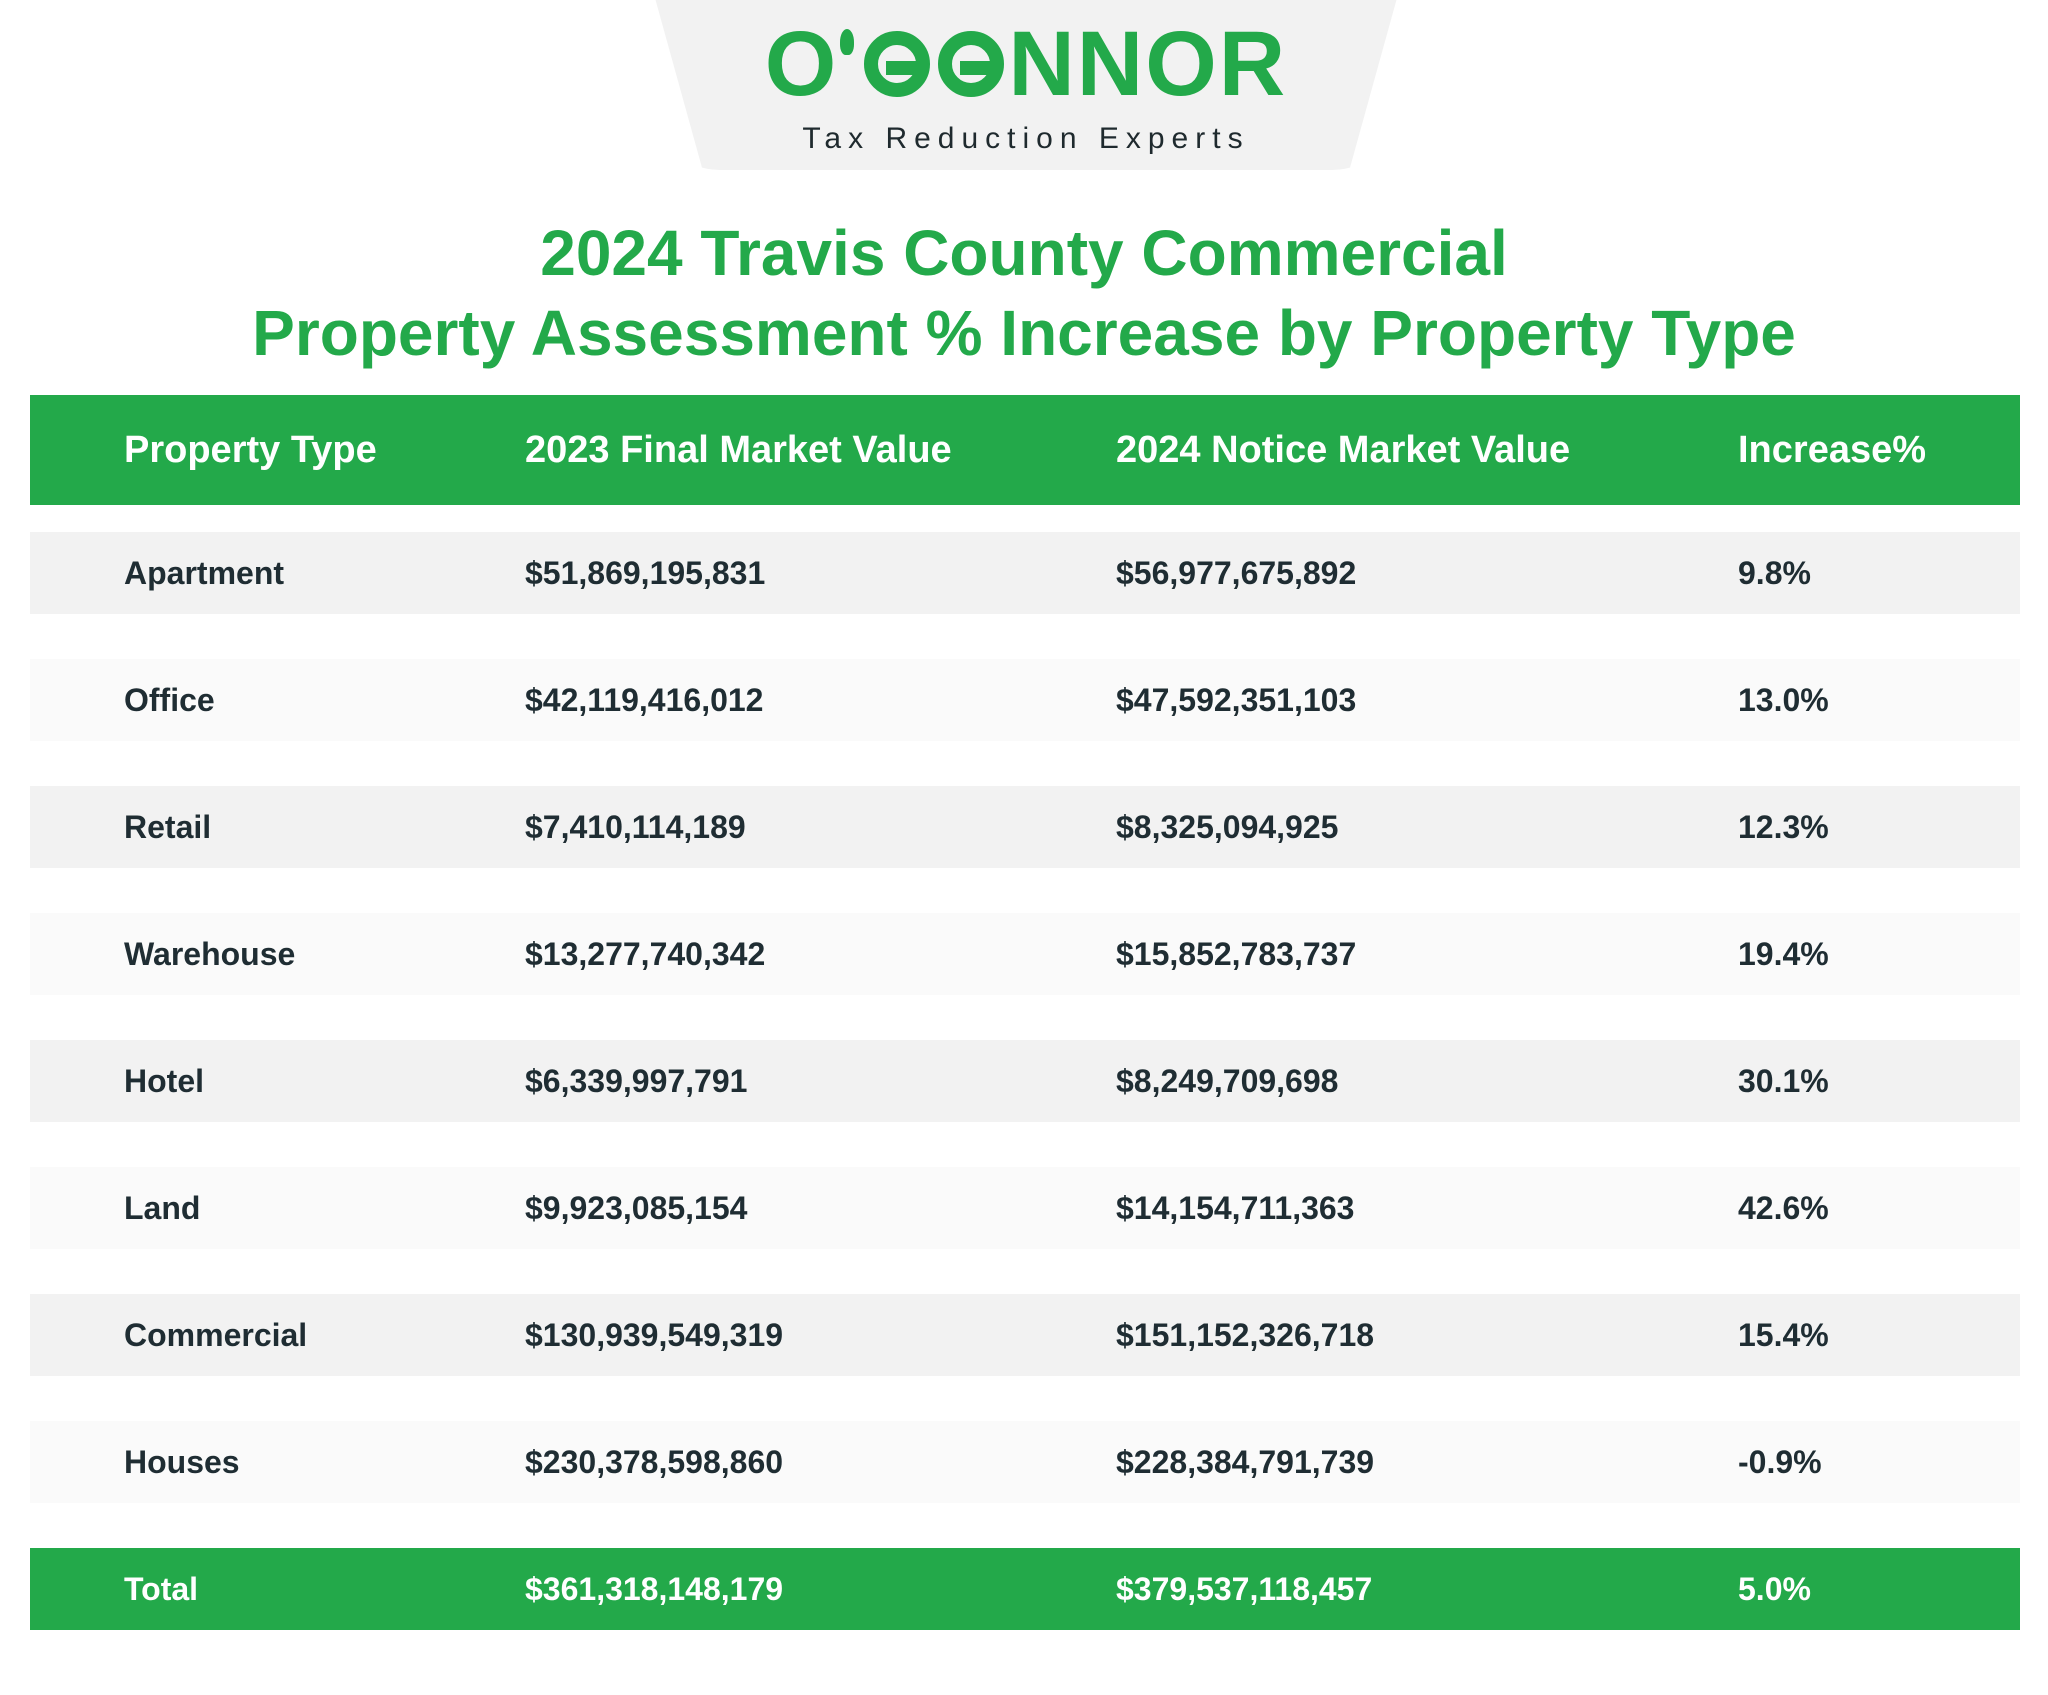  What do you see at coordinates (847, 42) in the screenshot?
I see `logo-apostrophe-icon` at bounding box center [847, 42].